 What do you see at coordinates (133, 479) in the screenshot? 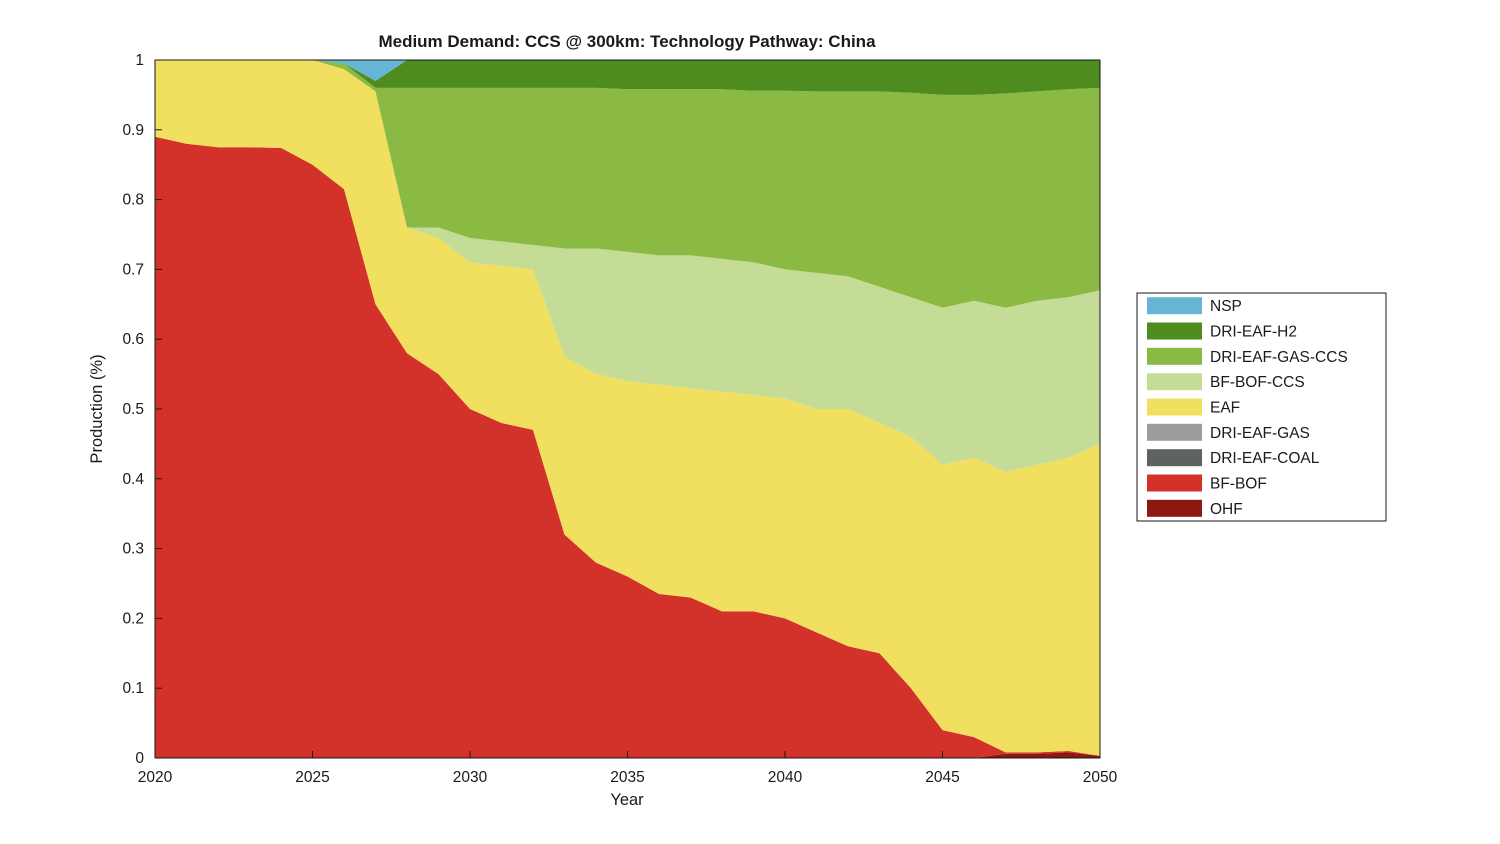
I see `y-tick-label: 0.4` at bounding box center [133, 479].